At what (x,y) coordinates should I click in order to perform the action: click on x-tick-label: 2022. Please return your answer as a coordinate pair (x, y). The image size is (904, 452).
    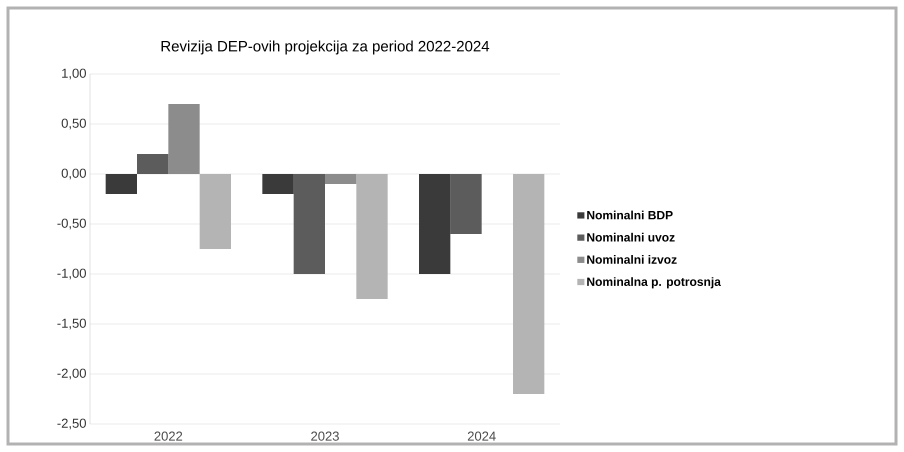
    Looking at the image, I should click on (168, 436).